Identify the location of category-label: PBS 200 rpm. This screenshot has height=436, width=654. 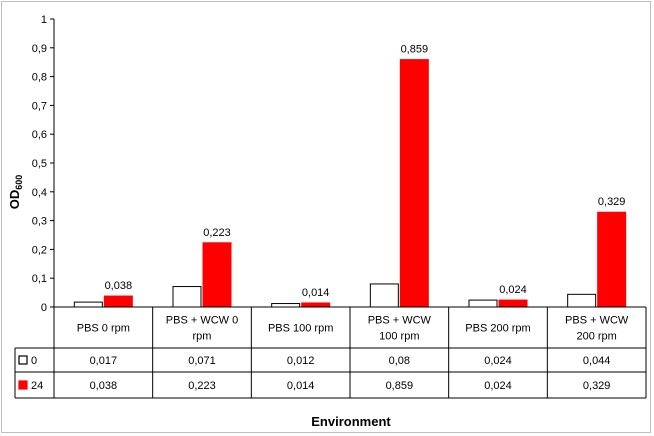
(497, 329).